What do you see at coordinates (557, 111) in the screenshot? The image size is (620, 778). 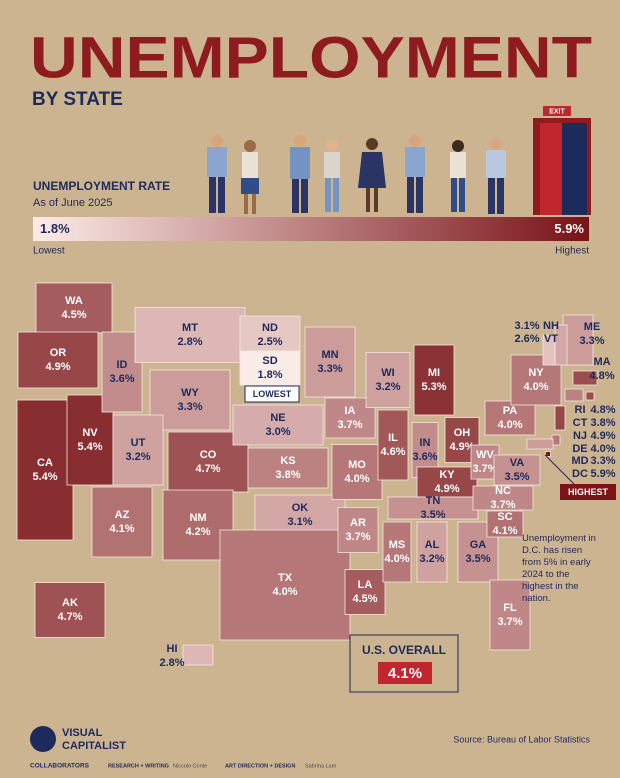 I see `exit-sign: EXIT` at bounding box center [557, 111].